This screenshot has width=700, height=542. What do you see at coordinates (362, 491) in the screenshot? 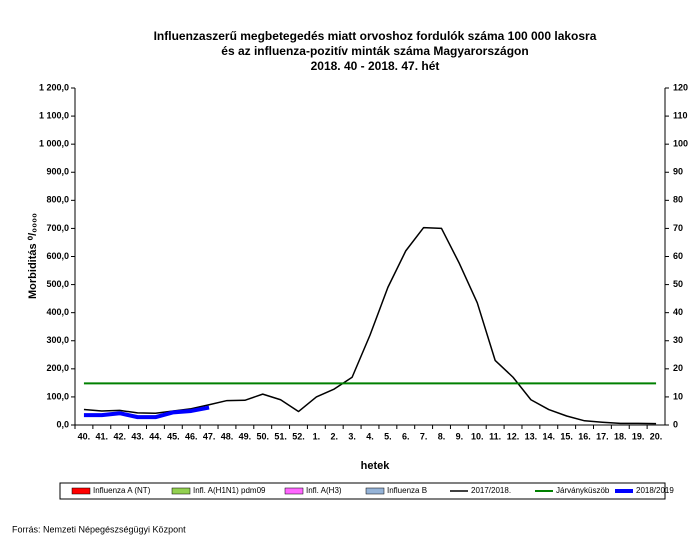
I see `legend-box` at bounding box center [362, 491].